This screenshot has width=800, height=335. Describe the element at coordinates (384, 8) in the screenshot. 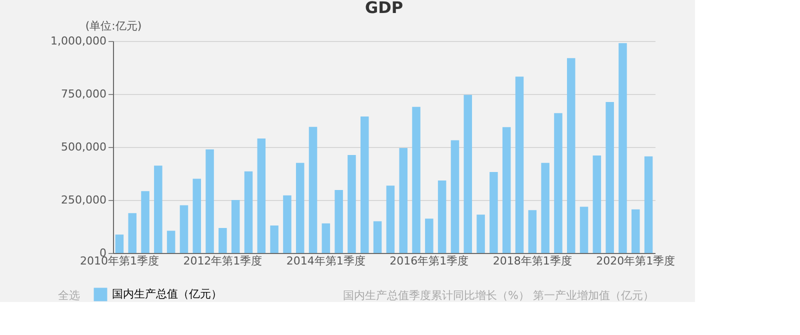

I see `chart-title: GDP` at that location.